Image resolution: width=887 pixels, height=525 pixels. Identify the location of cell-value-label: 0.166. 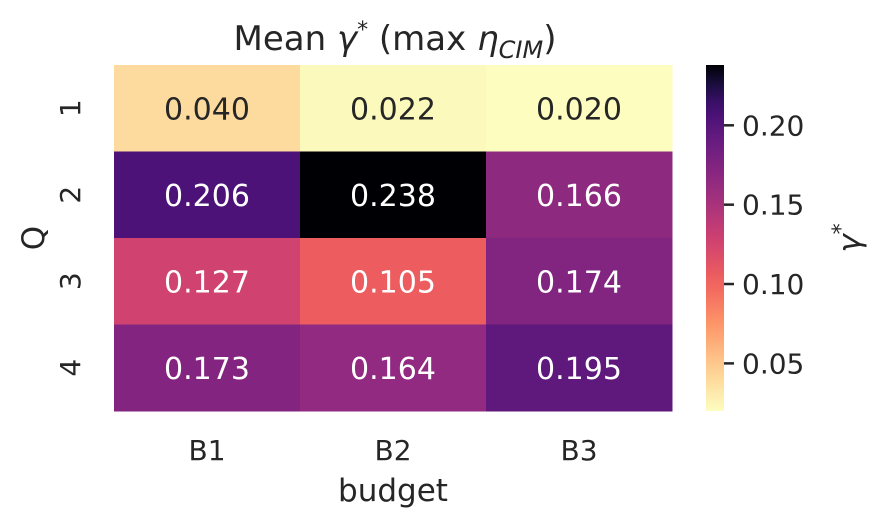
(579, 196).